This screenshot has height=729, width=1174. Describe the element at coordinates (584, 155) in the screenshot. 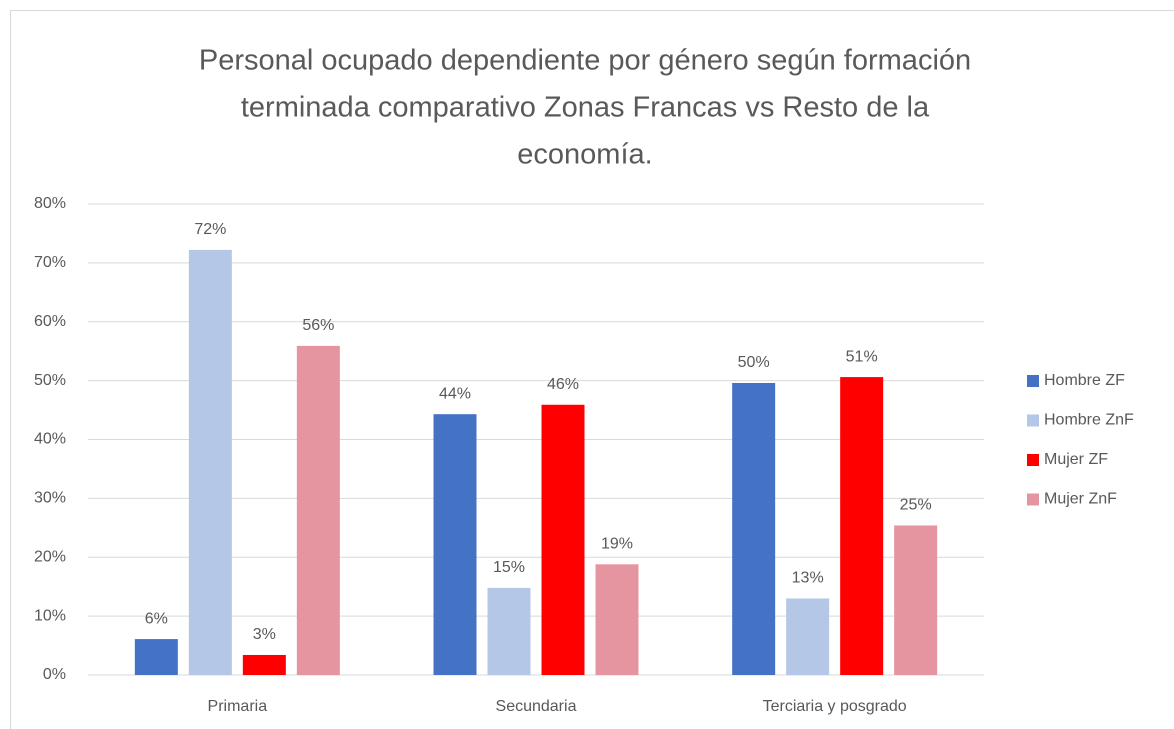

I see `chart-title: economía.` at that location.